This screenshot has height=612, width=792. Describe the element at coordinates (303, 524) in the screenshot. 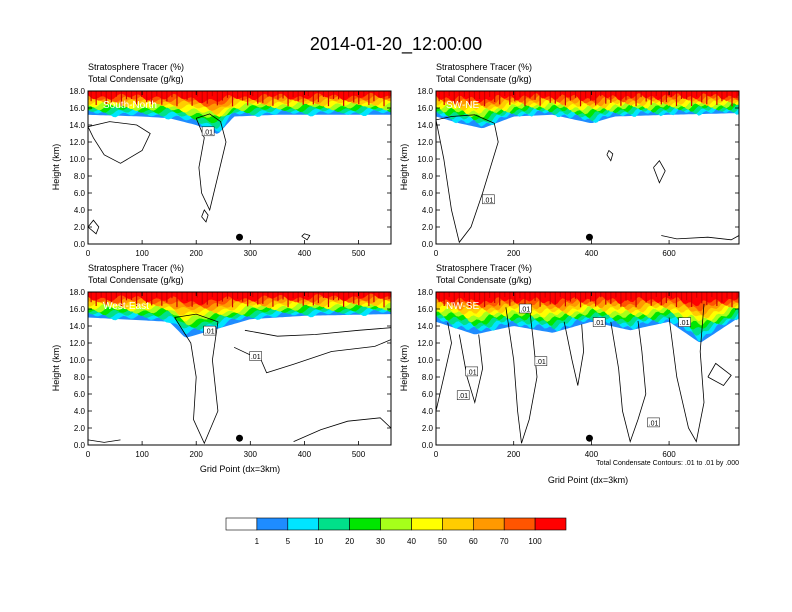

I see `labelbar-box` at that location.